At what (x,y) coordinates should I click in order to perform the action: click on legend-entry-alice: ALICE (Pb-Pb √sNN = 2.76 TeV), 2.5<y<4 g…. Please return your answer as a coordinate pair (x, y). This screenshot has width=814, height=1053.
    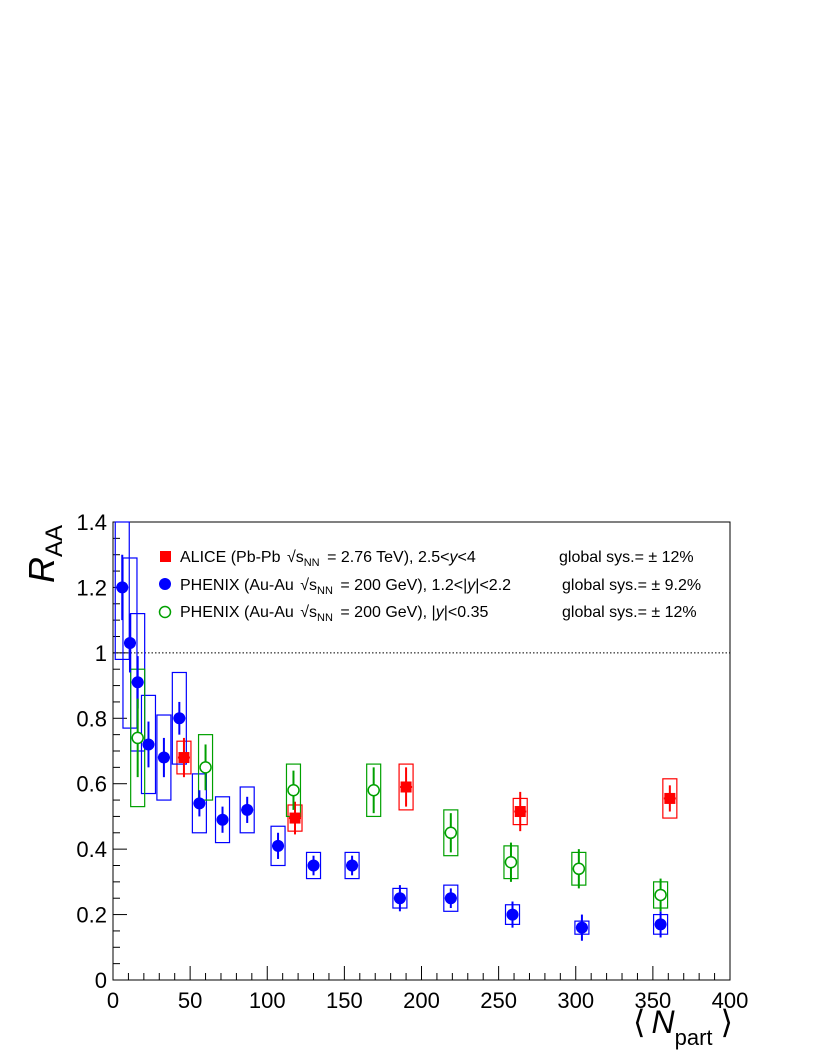
    Looking at the image, I should click on (427, 559).